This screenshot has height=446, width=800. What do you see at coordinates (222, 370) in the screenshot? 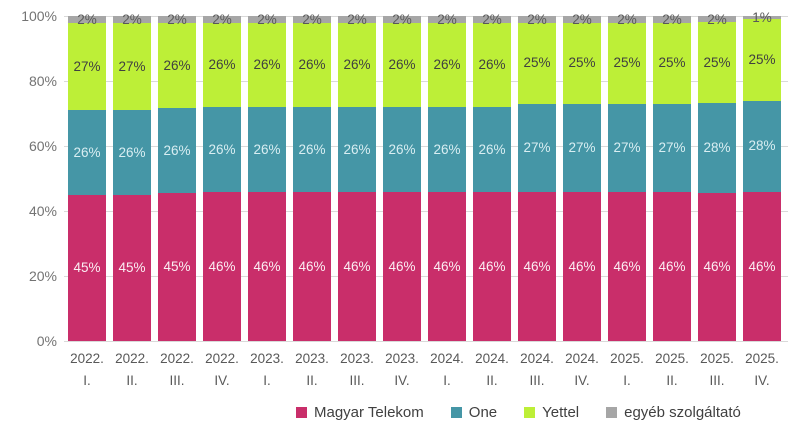
I see `x-tick-label: 2022. IV.` at bounding box center [222, 370].